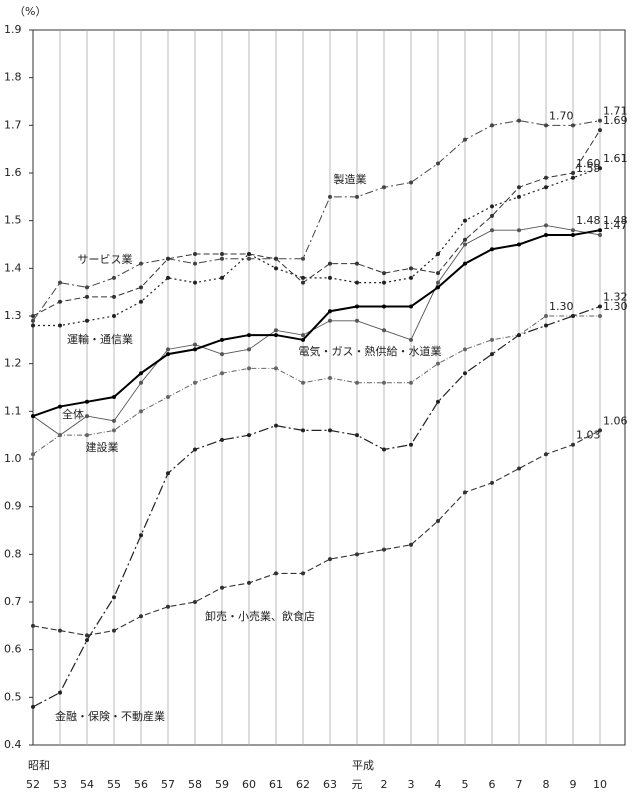  What do you see at coordinates (102, 447) in the screenshot?
I see `series-name: 建設業` at bounding box center [102, 447].